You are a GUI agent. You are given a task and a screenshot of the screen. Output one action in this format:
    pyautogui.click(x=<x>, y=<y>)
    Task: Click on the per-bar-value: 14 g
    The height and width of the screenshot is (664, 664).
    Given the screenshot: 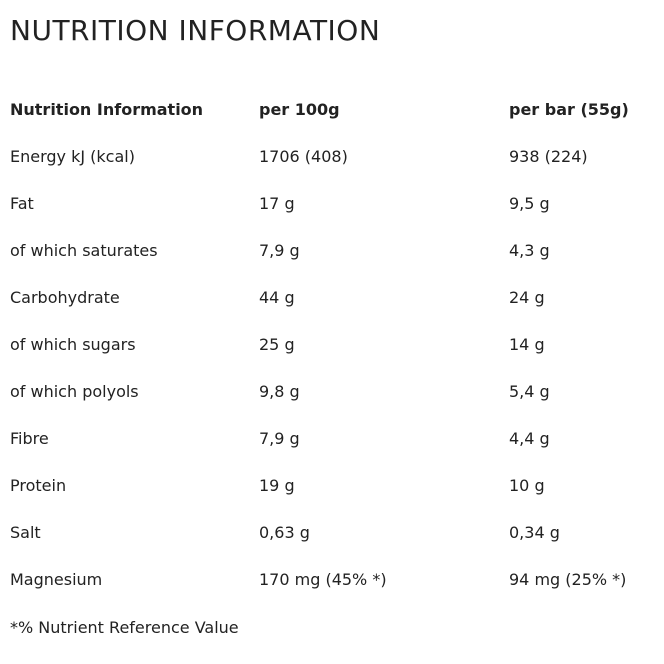 What is the action you would take?
    pyautogui.click(x=527, y=344)
    